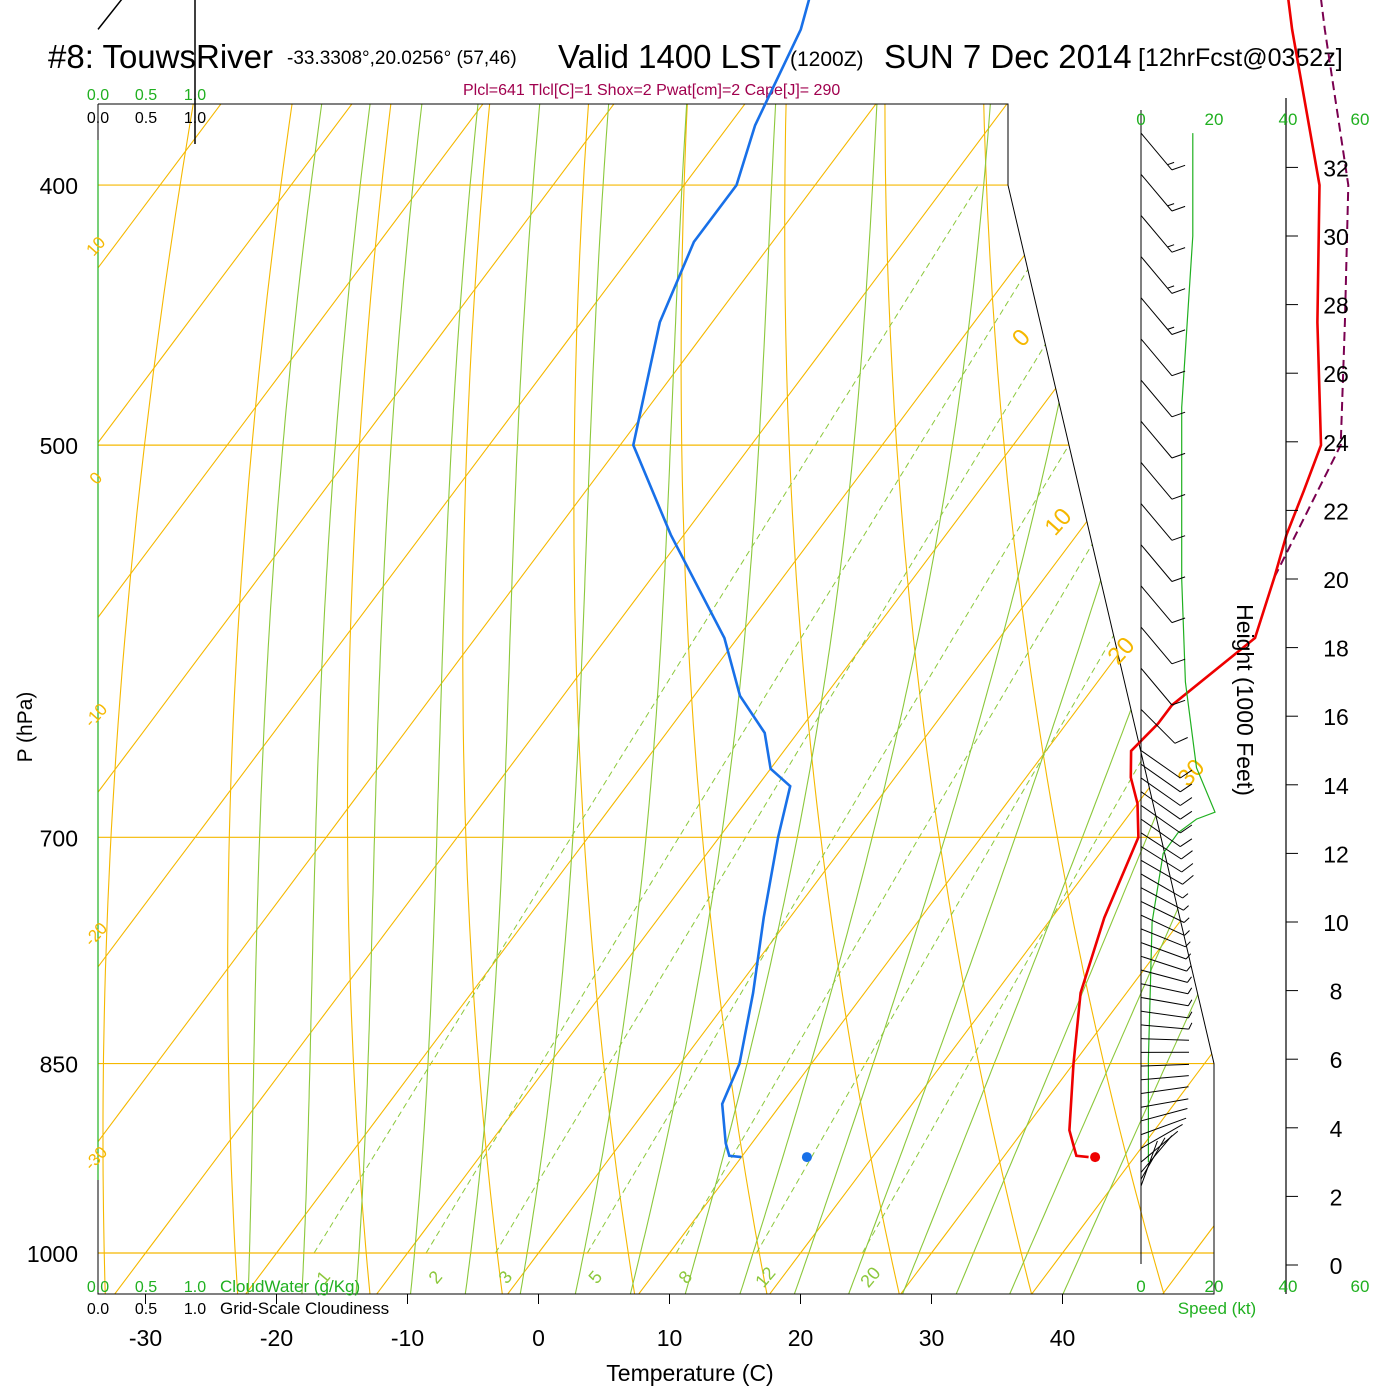  Describe the element at coordinates (1021, 338) in the screenshot. I see `isotherm-label: 0` at that location.